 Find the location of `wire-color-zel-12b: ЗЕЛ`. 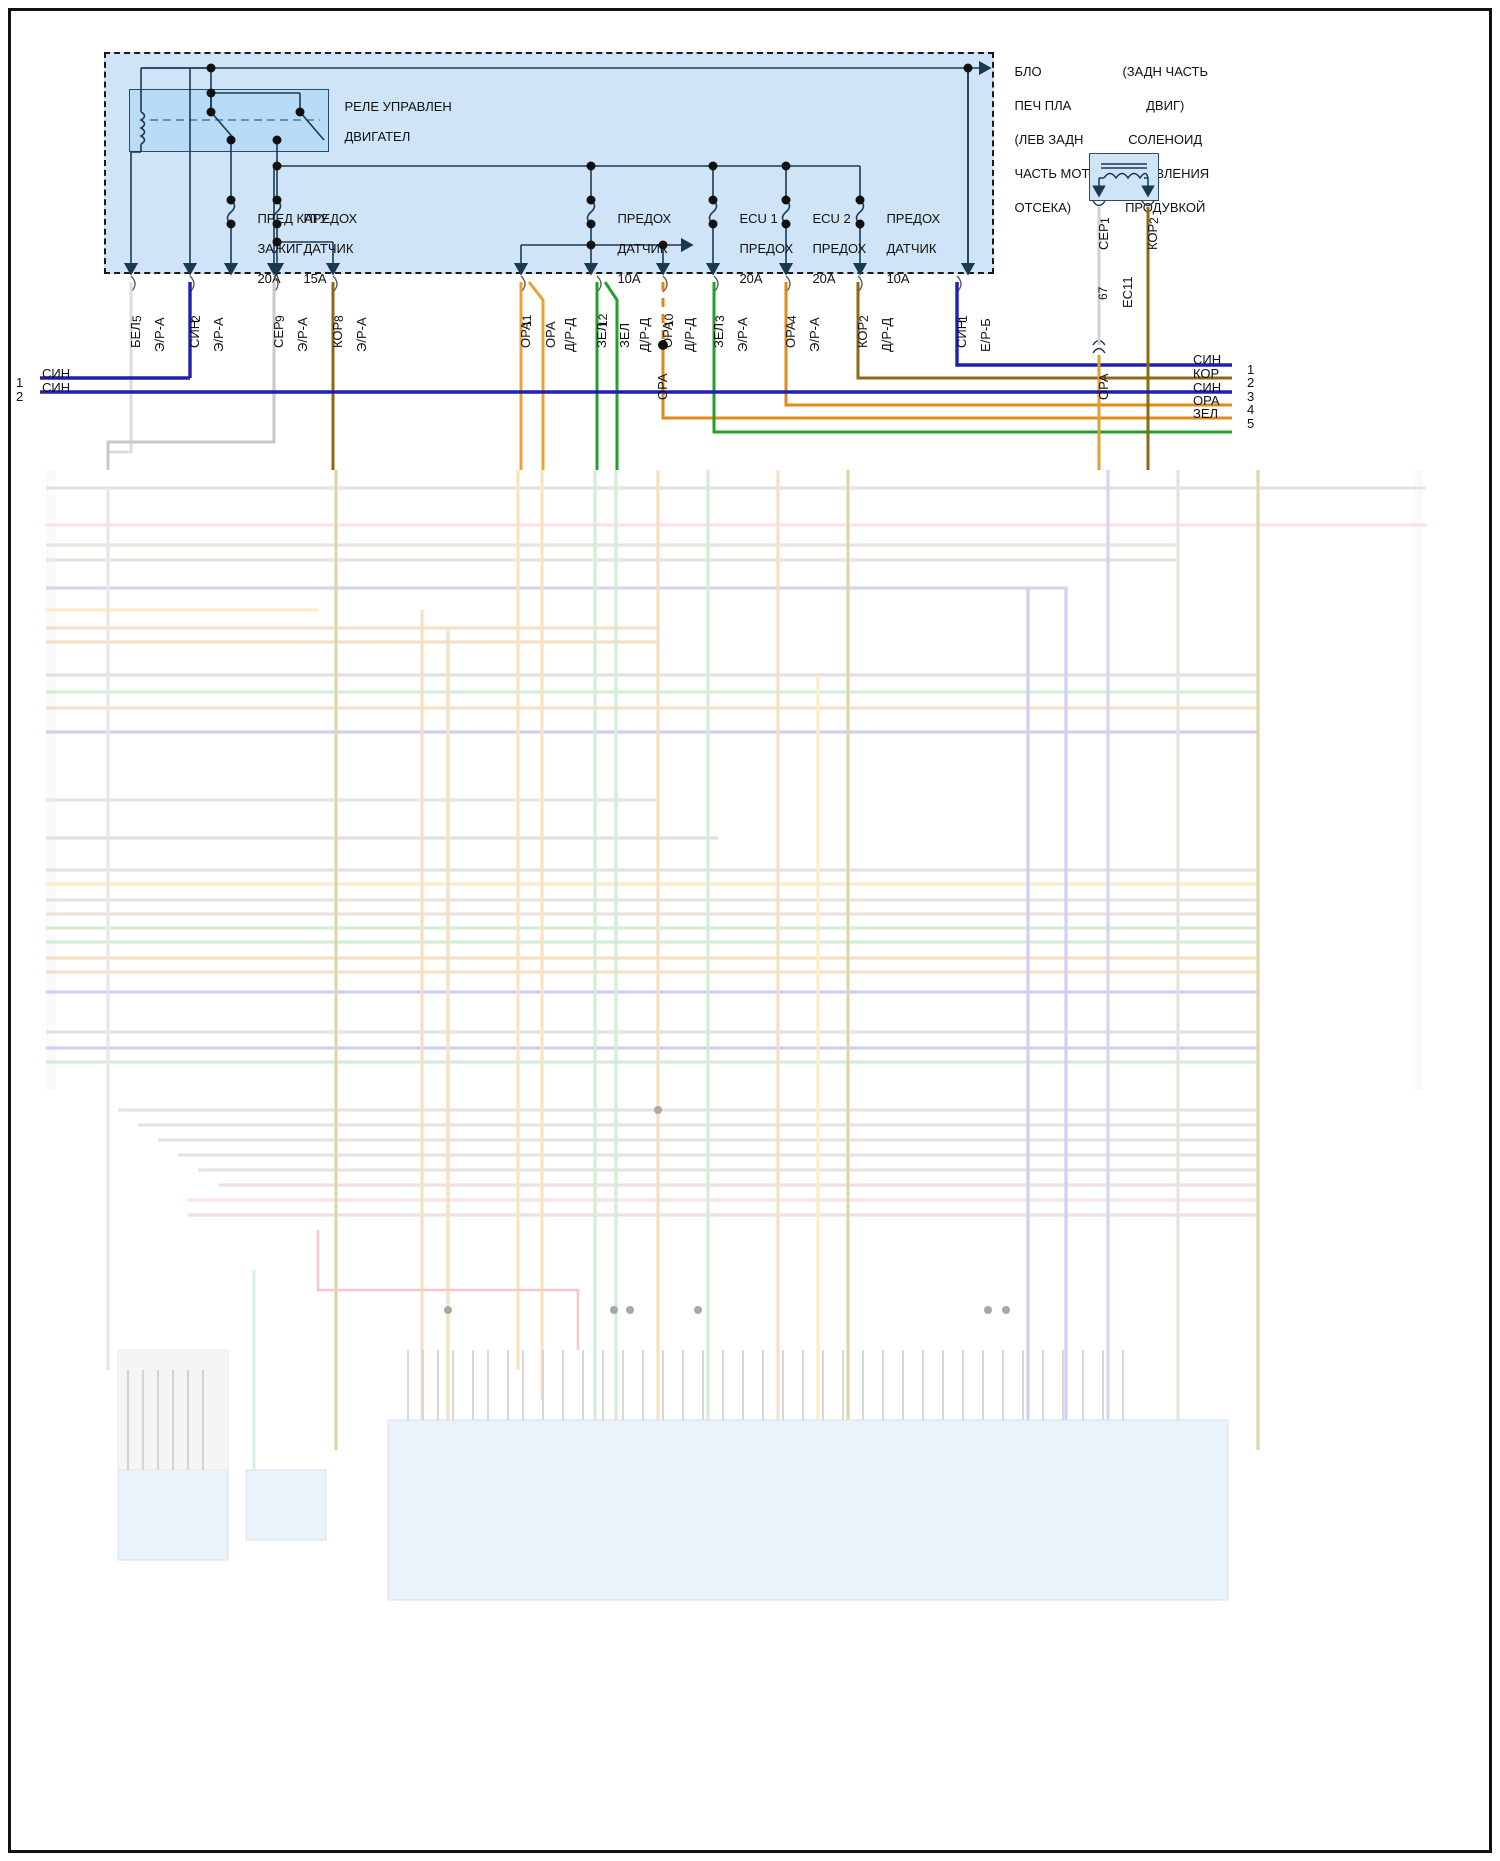

wire-color-zel-12b: ЗЕЛ is located at coordinates (624, 335).